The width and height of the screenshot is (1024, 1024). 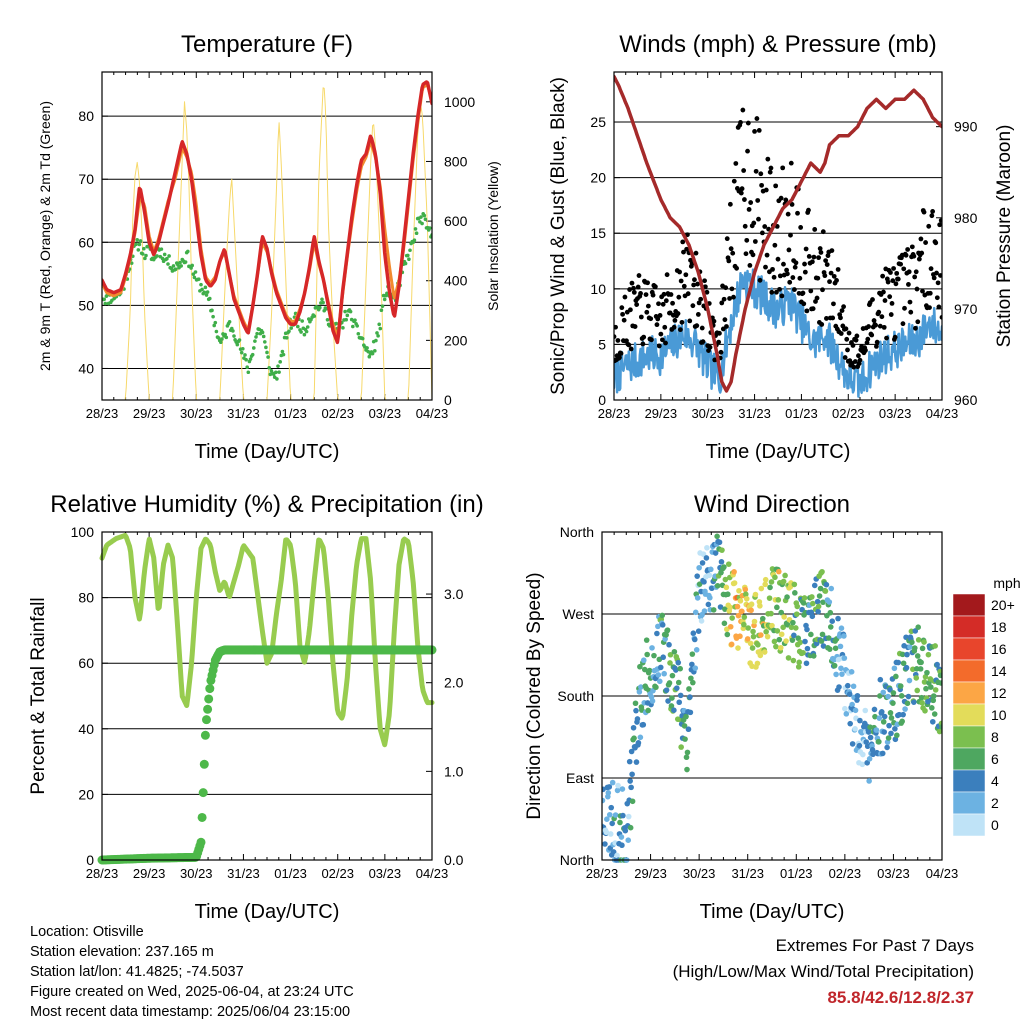 What do you see at coordinates (772, 696) in the screenshot?
I see `plot-frame` at bounding box center [772, 696].